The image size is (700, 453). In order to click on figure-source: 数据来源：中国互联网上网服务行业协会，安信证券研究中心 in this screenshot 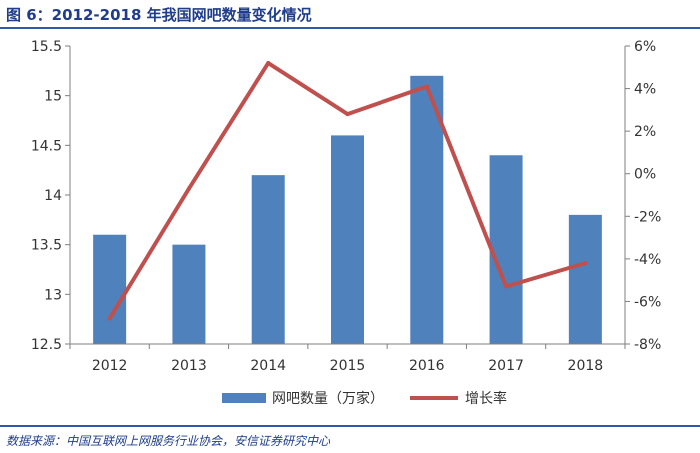, I will do `click(168, 441)`.